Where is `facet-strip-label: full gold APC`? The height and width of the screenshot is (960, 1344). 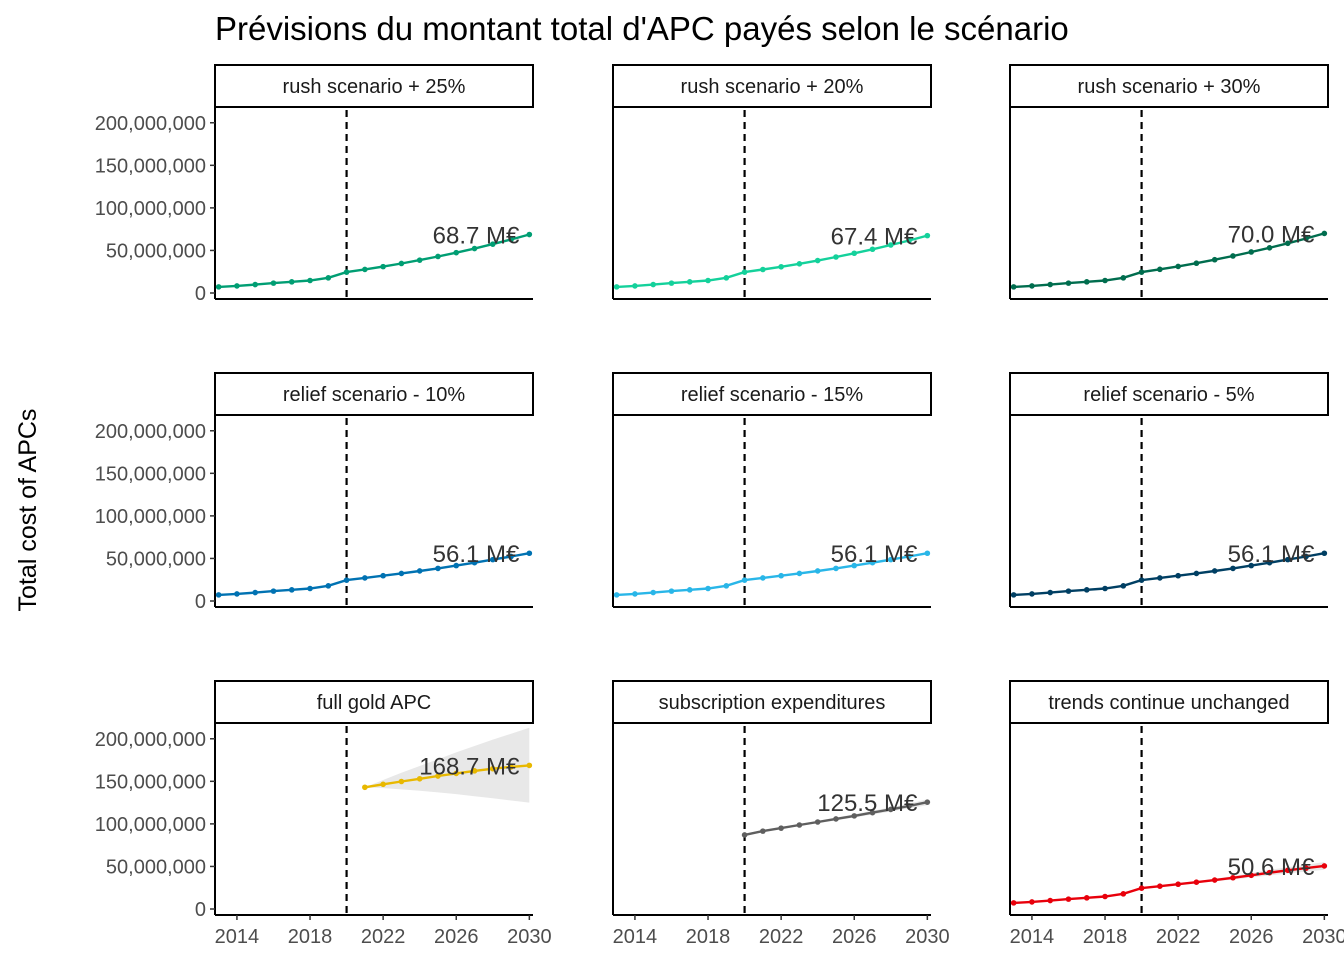
facet-strip-label: full gold APC is located at coordinates (374, 703).